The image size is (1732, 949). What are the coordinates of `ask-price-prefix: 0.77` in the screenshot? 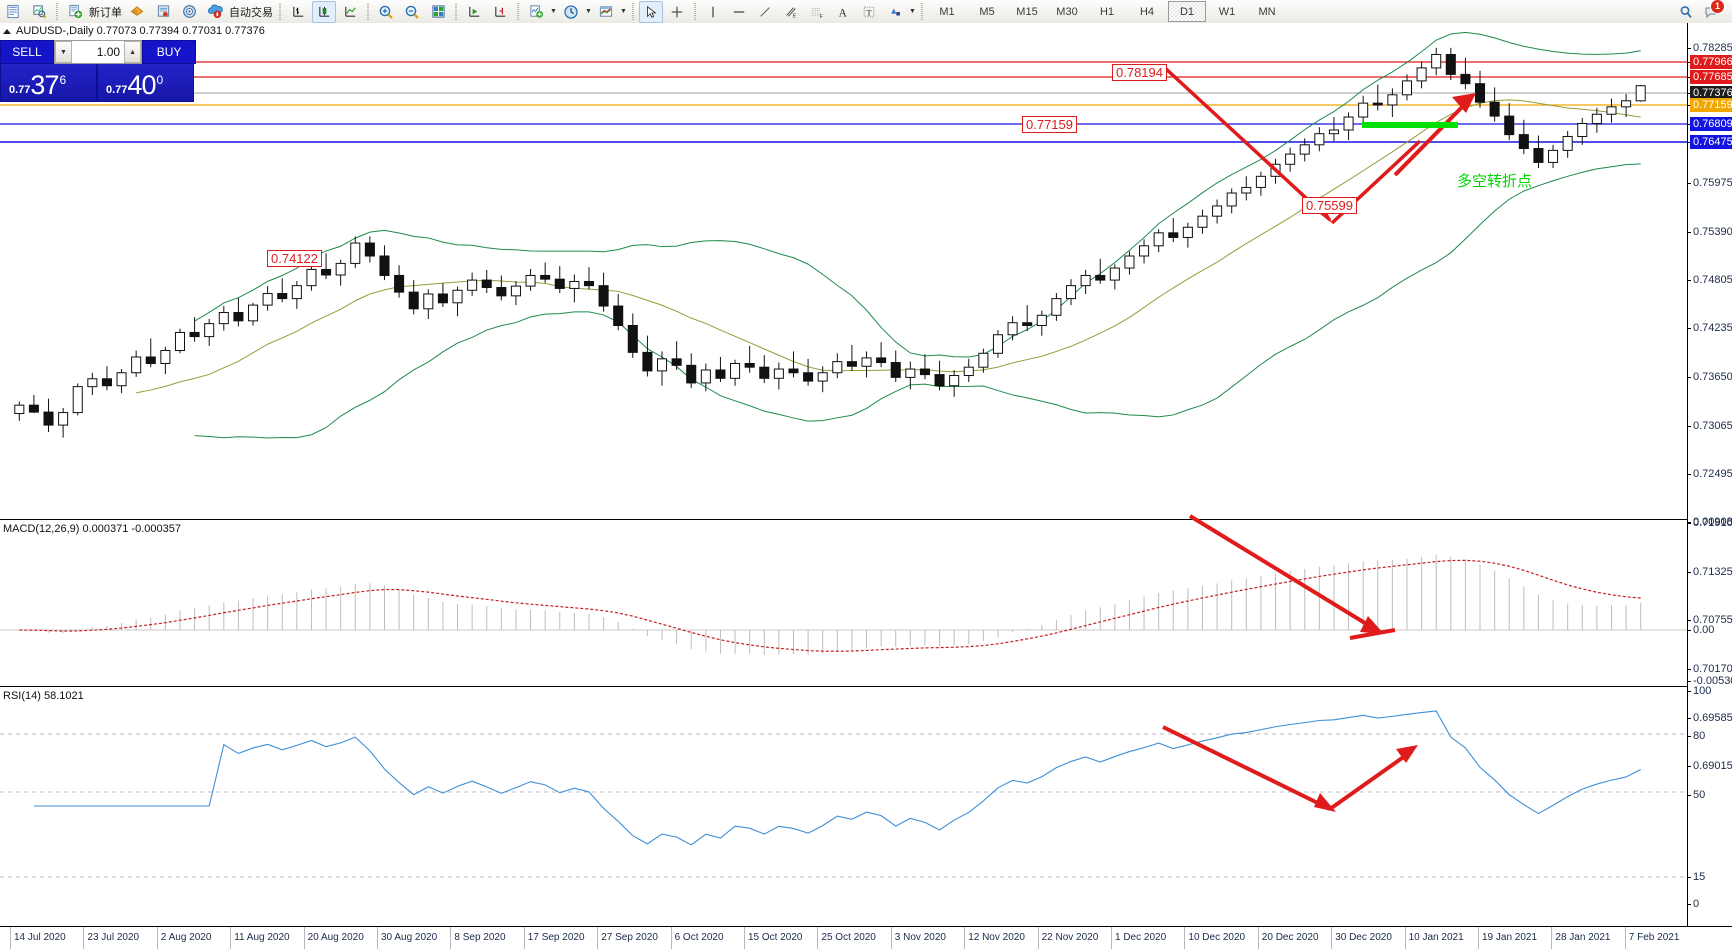 It's located at (117, 90).